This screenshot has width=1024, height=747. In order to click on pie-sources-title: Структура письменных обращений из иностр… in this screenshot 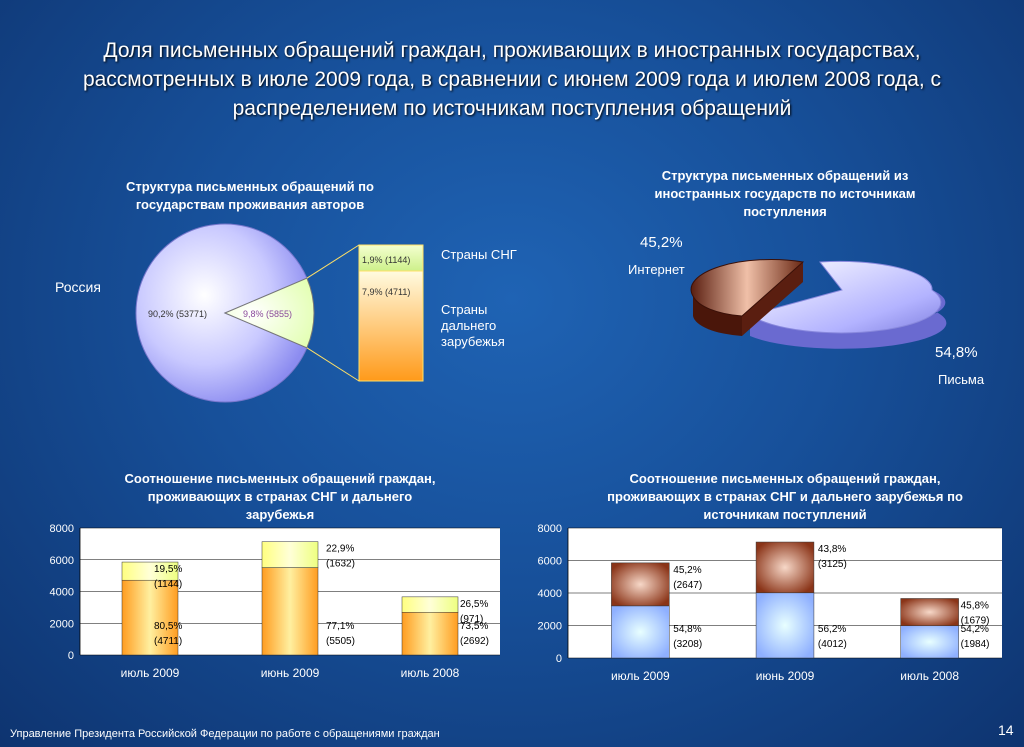, I will do `click(785, 193)`.